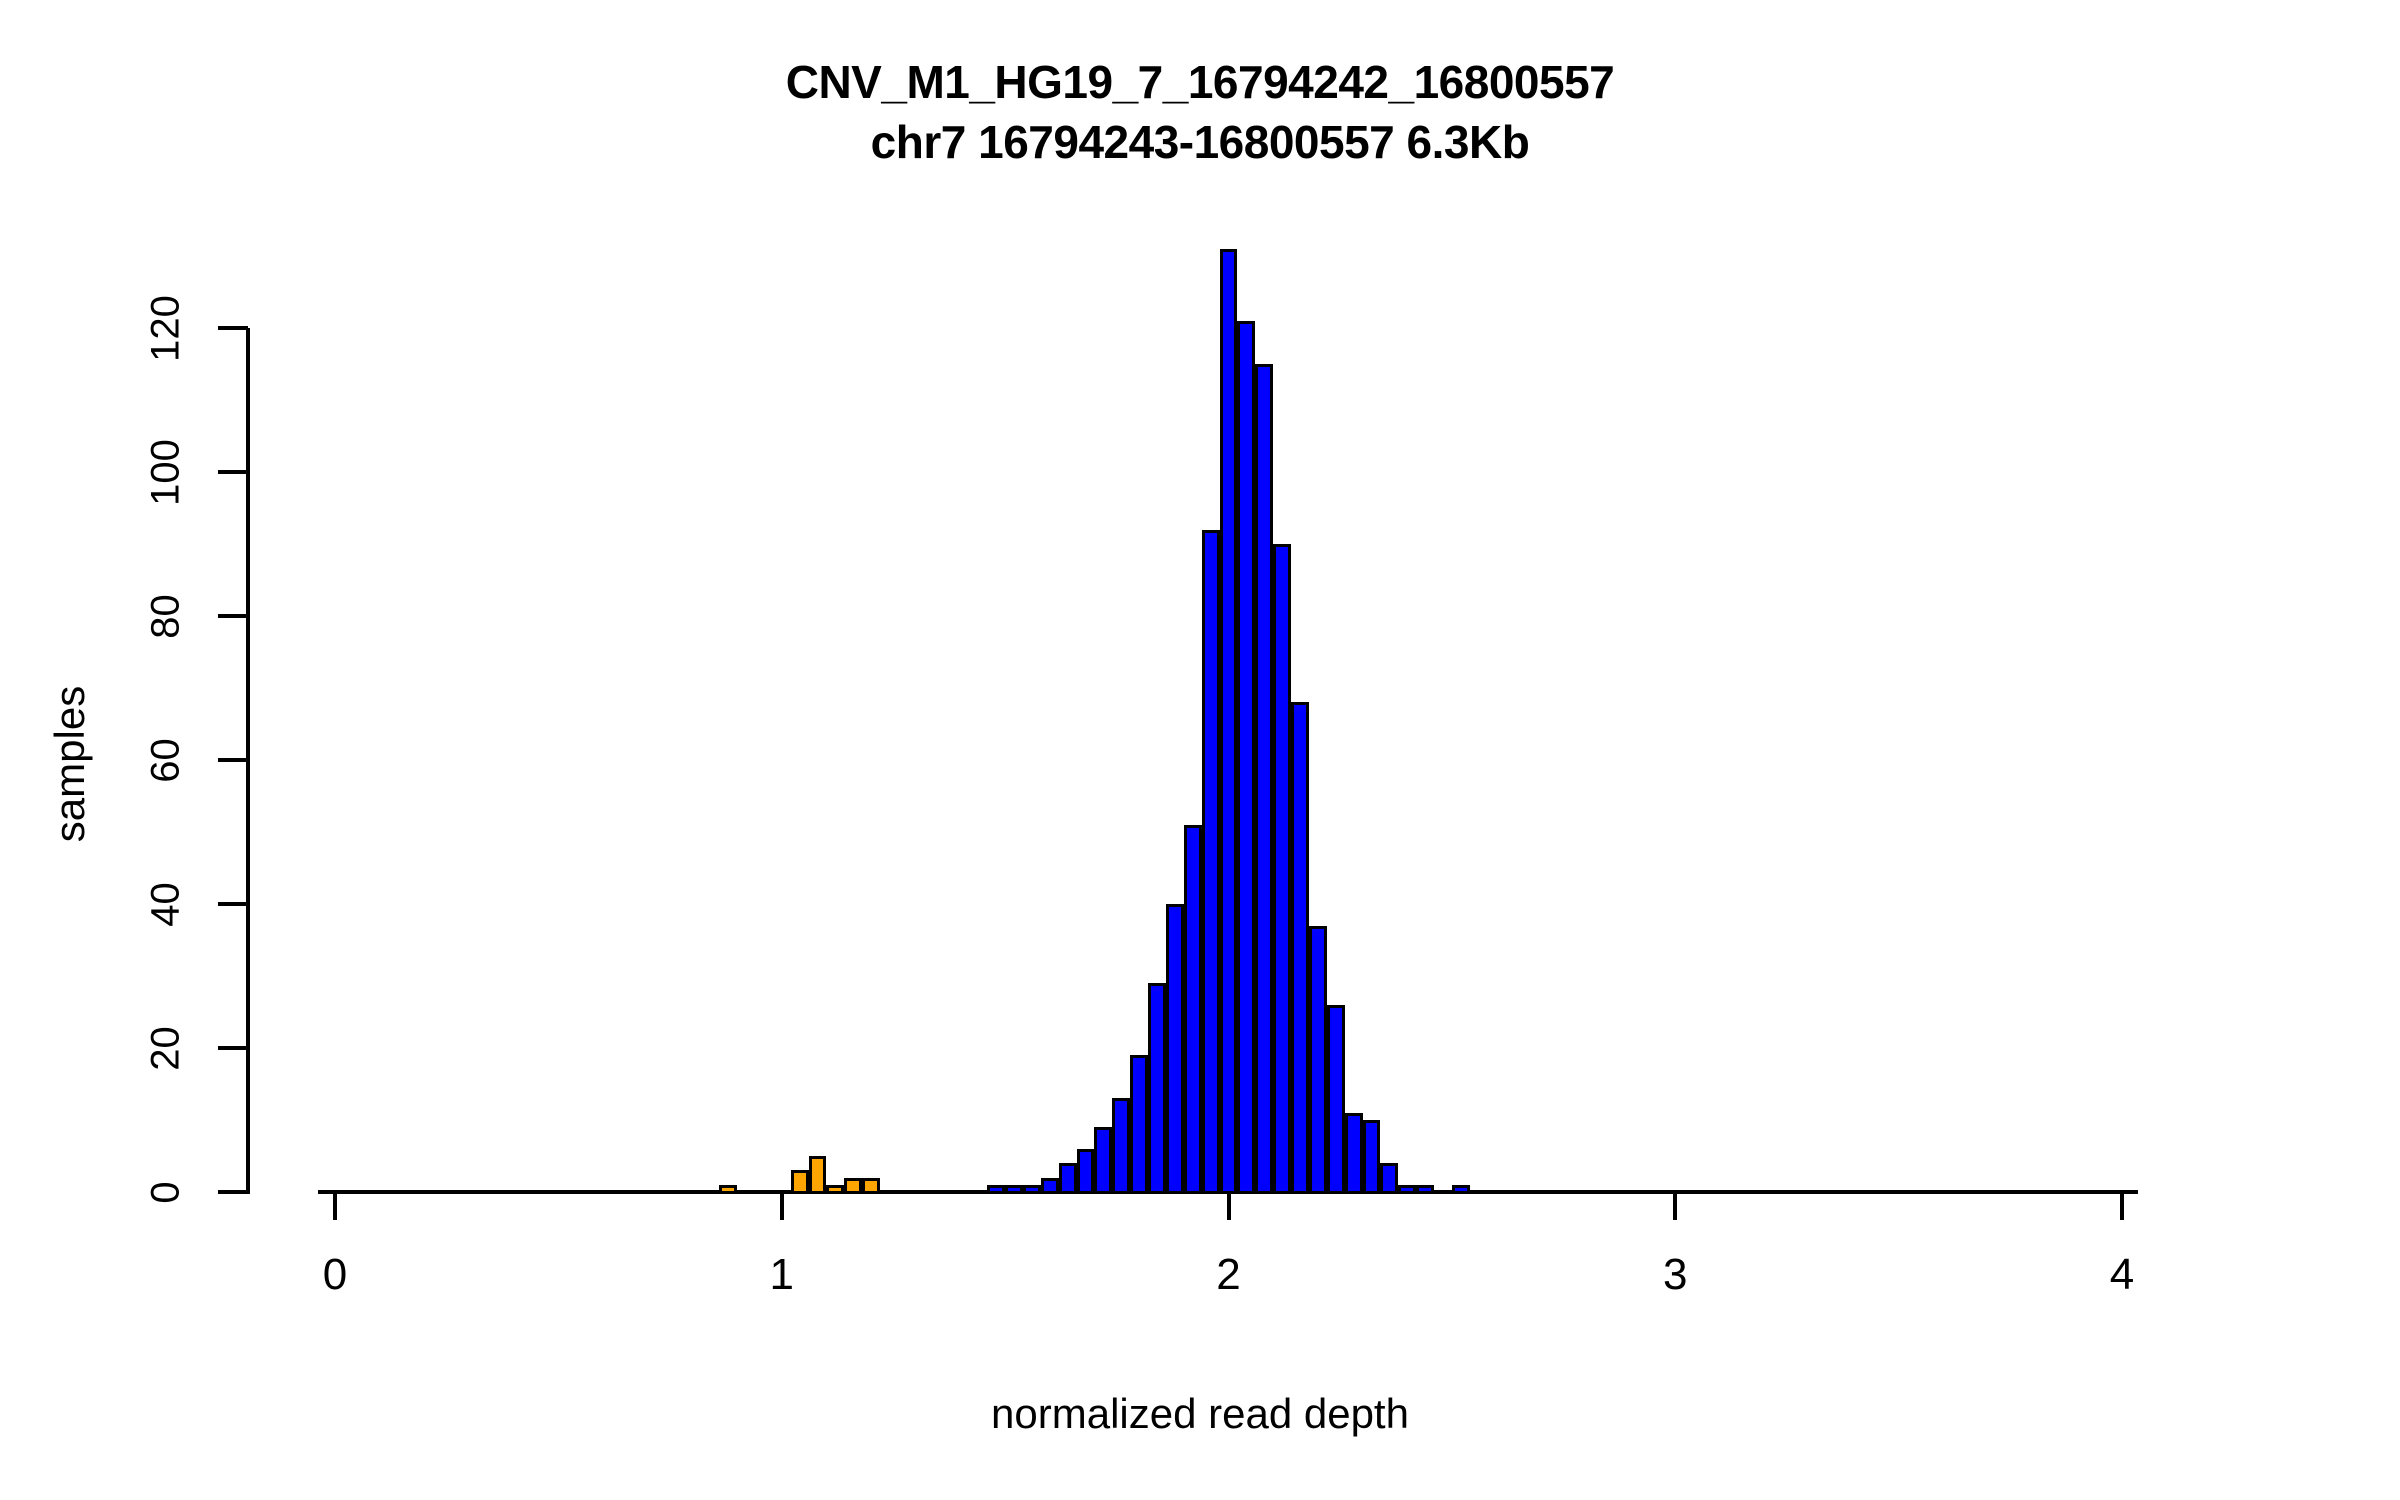 The width and height of the screenshot is (2400, 1500). I want to click on y-axis-tick-label: 20, so click(165, 1048).